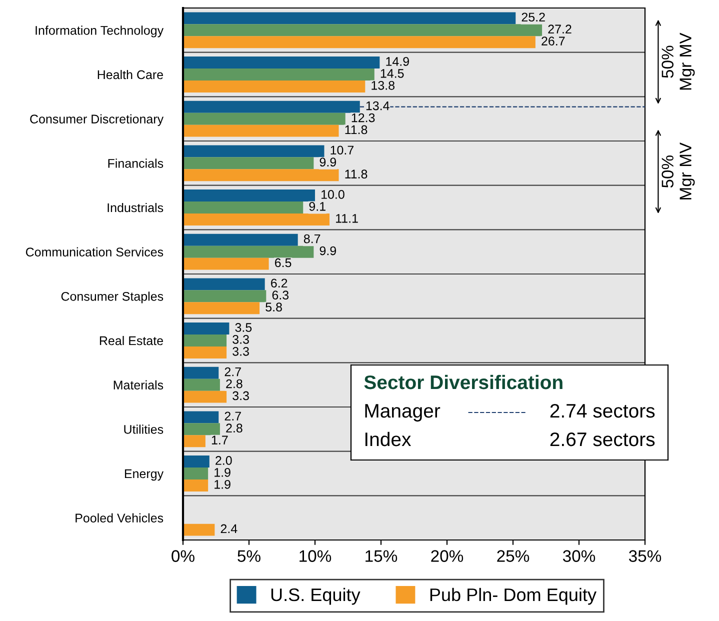 The height and width of the screenshot is (621, 719). Describe the element at coordinates (136, 207) in the screenshot. I see `y-tick-label: Industrials` at that location.